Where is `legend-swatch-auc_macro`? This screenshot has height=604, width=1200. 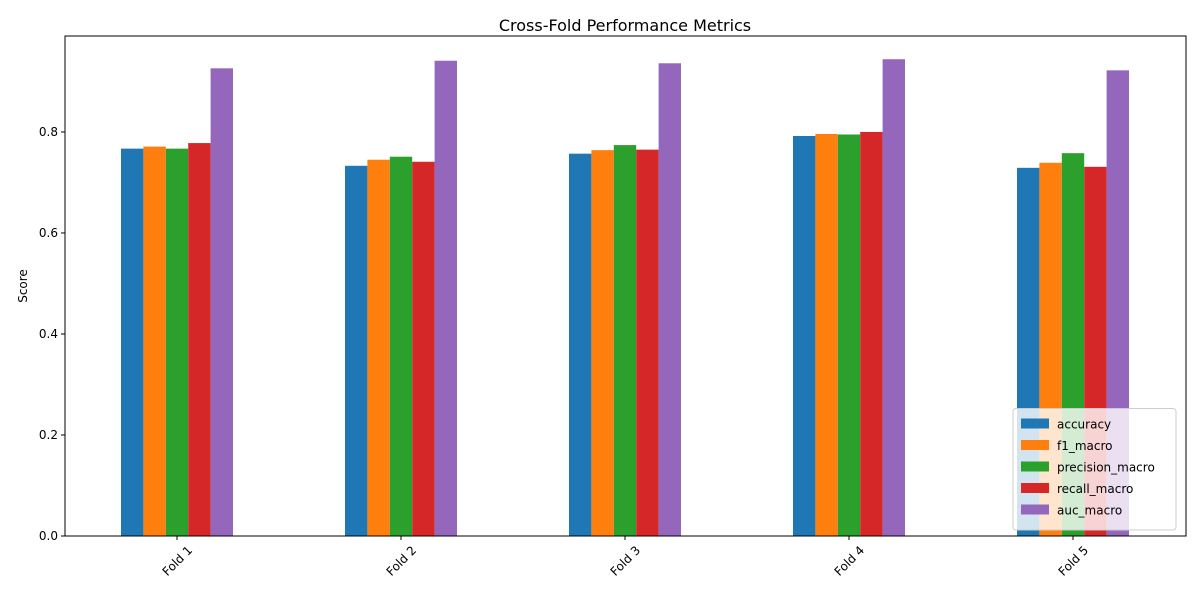 legend-swatch-auc_macro is located at coordinates (1035, 509).